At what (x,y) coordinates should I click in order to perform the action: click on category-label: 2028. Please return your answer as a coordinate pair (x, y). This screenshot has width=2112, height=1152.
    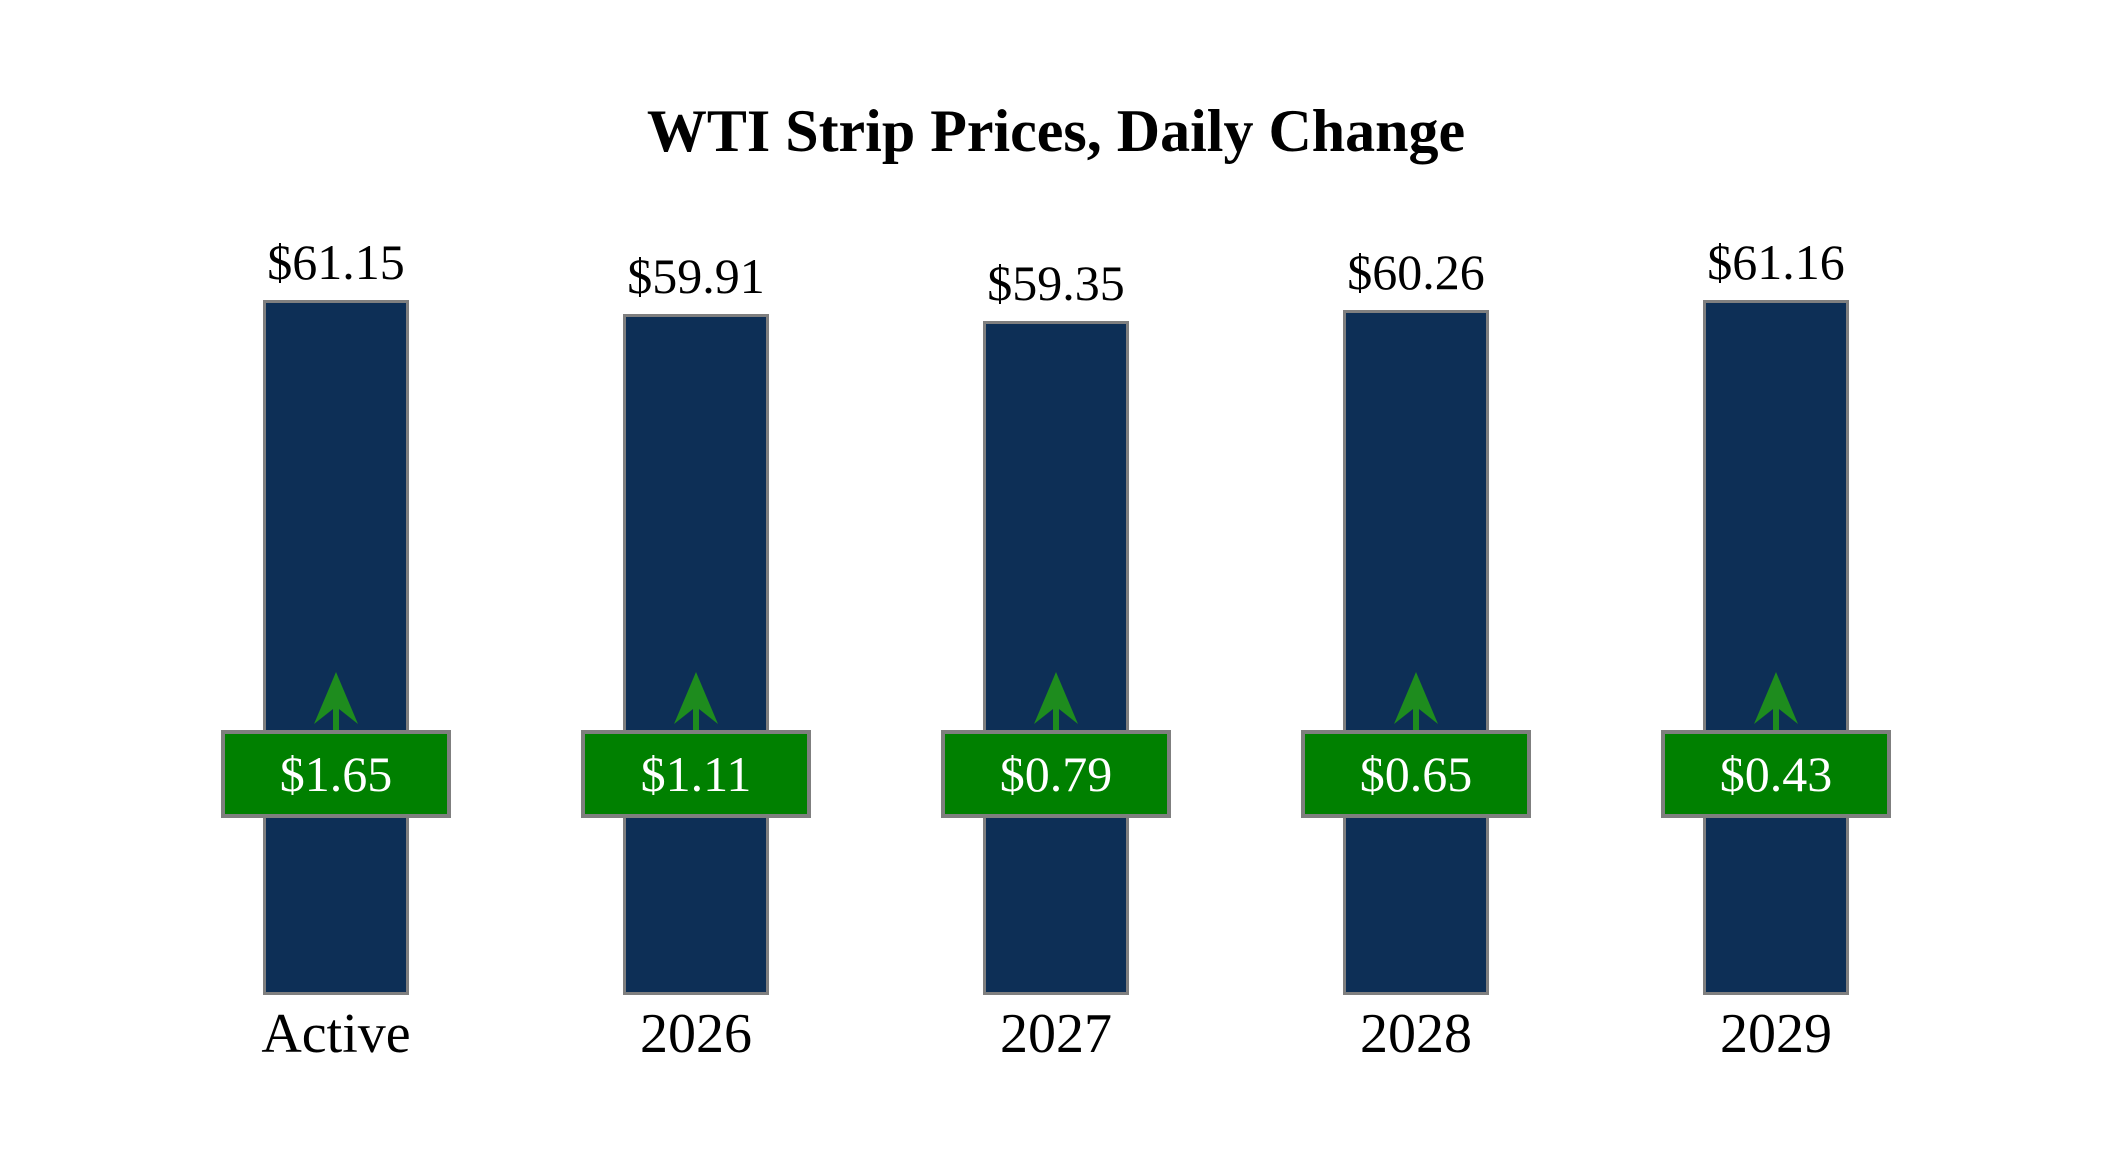
    Looking at the image, I should click on (1416, 1034).